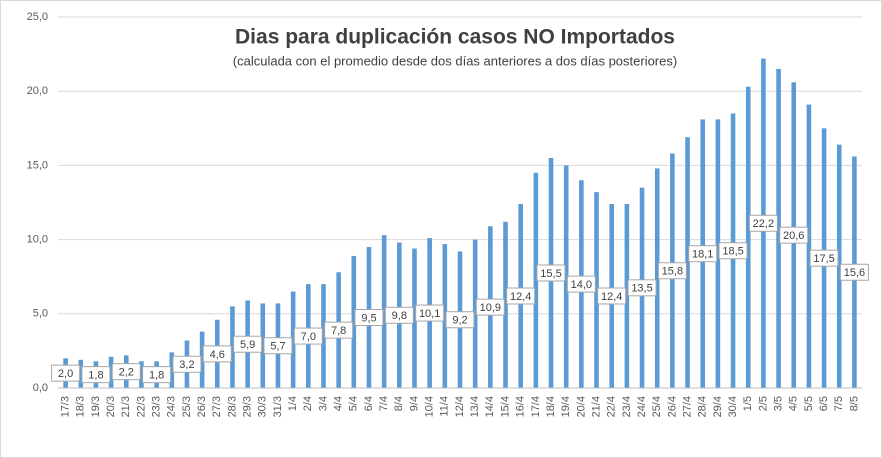  I want to click on data-label: 9,5, so click(368, 318).